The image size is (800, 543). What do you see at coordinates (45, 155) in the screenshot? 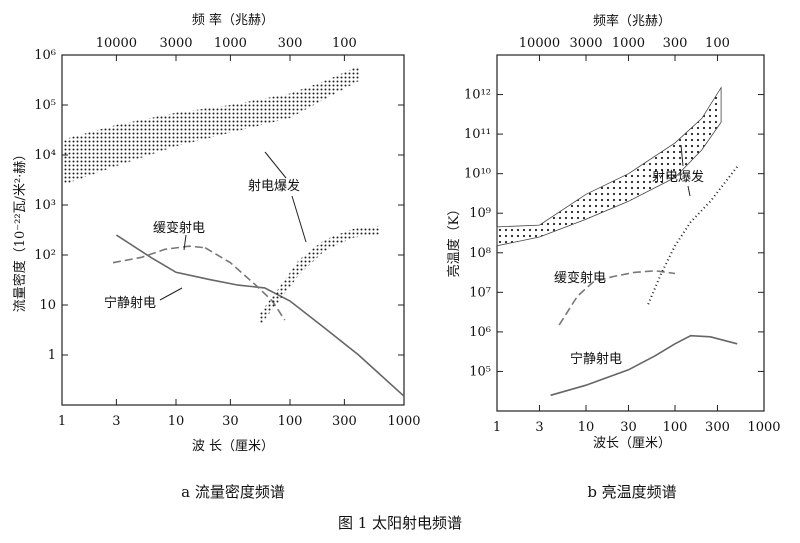
I see `a-ytick-label: 10⁴` at bounding box center [45, 155].